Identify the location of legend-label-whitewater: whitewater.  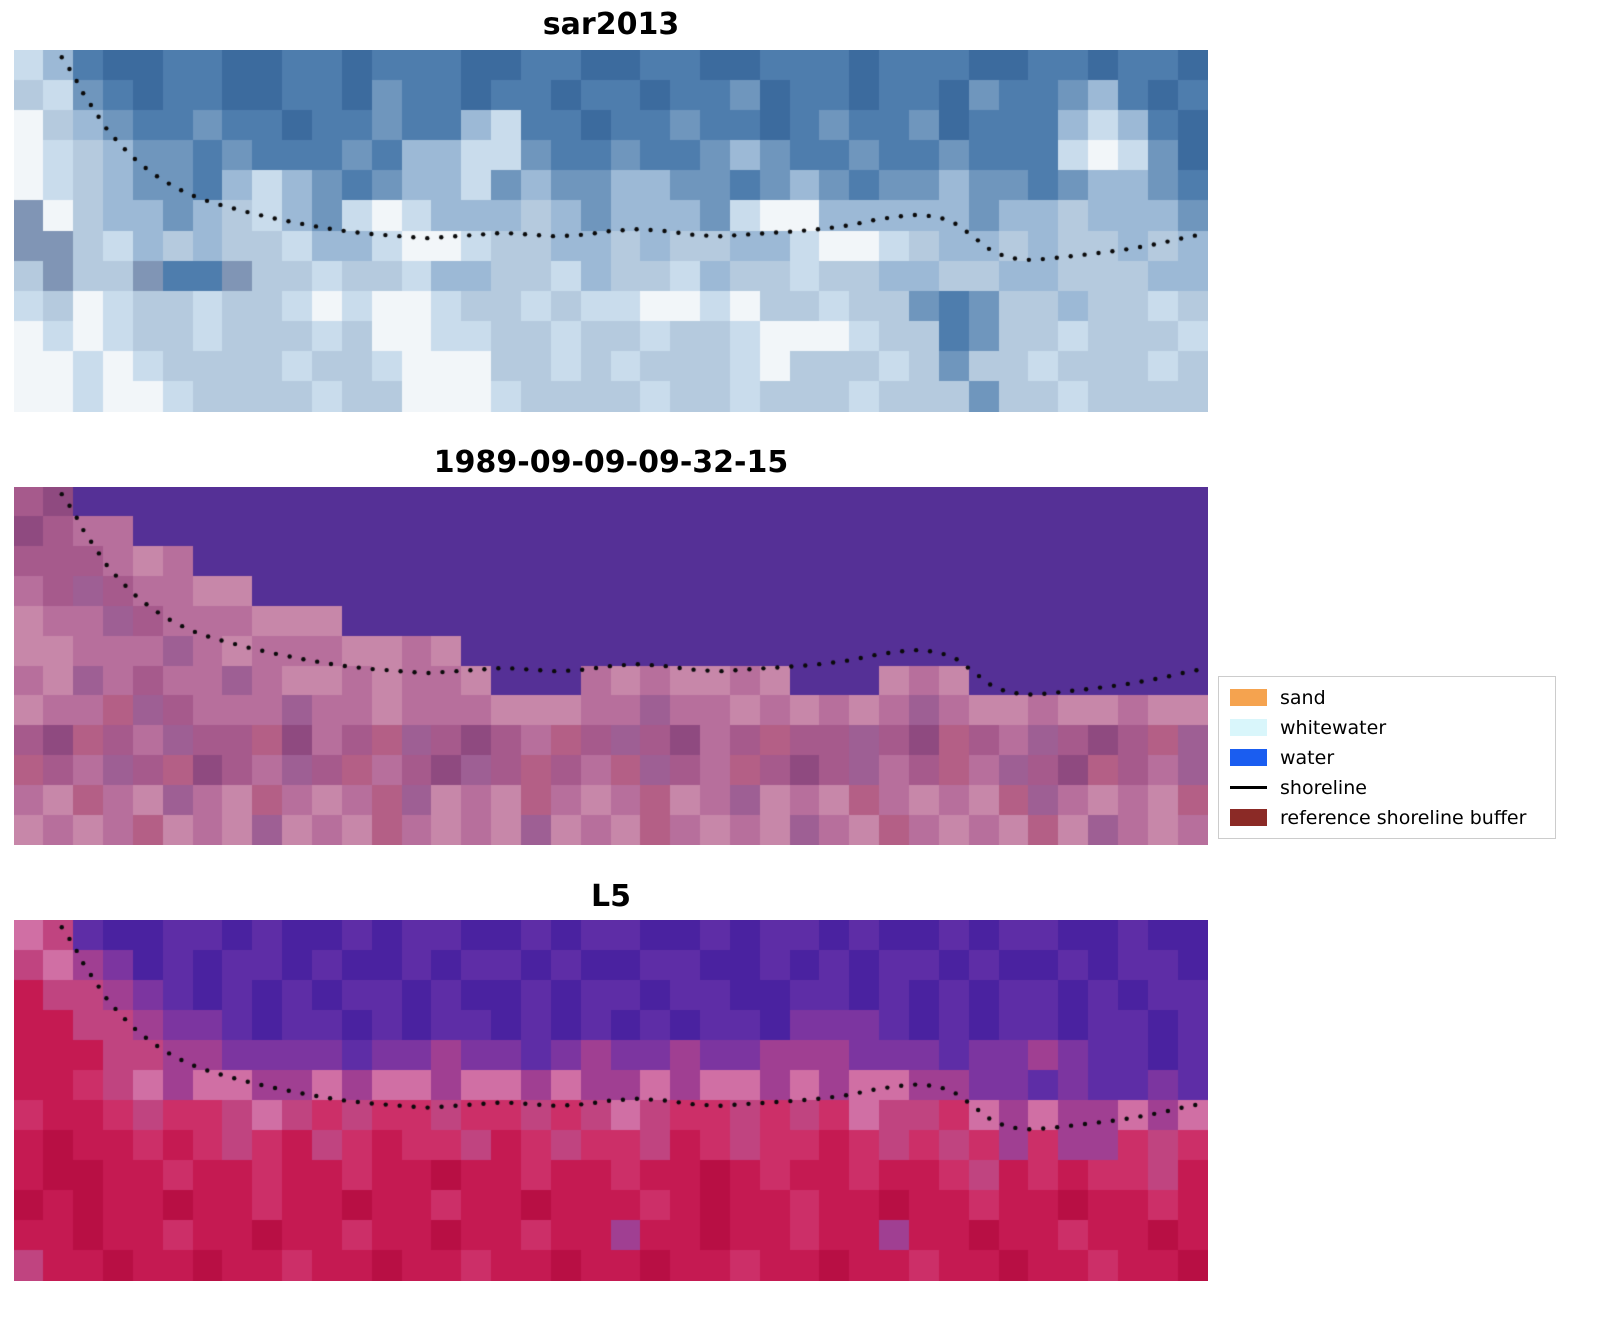
(1333, 727).